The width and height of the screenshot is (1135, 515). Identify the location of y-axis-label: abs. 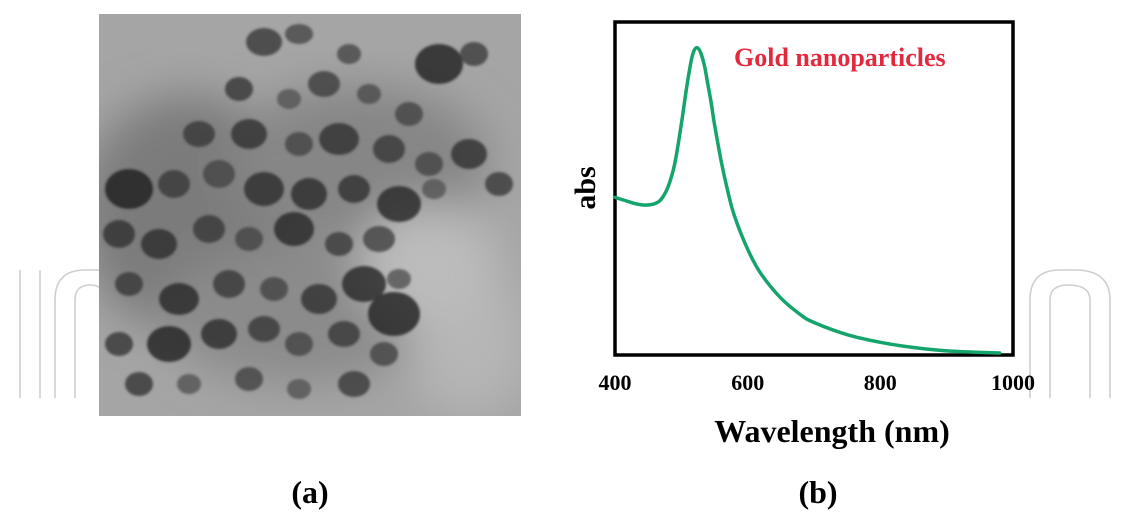
(585, 187).